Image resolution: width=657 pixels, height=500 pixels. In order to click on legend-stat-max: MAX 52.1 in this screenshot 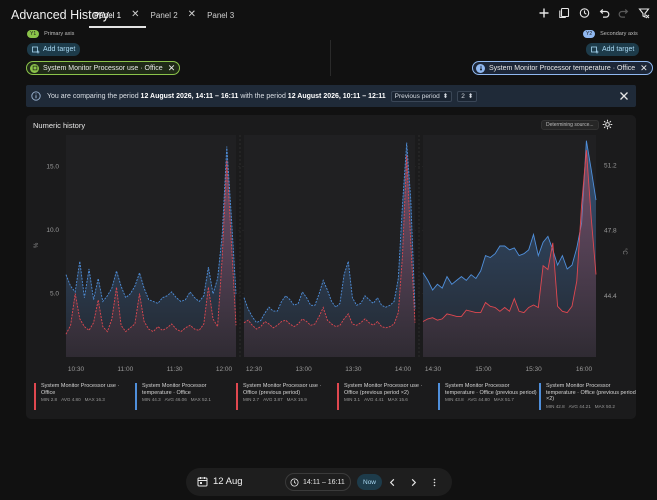, I will do `click(200, 399)`.